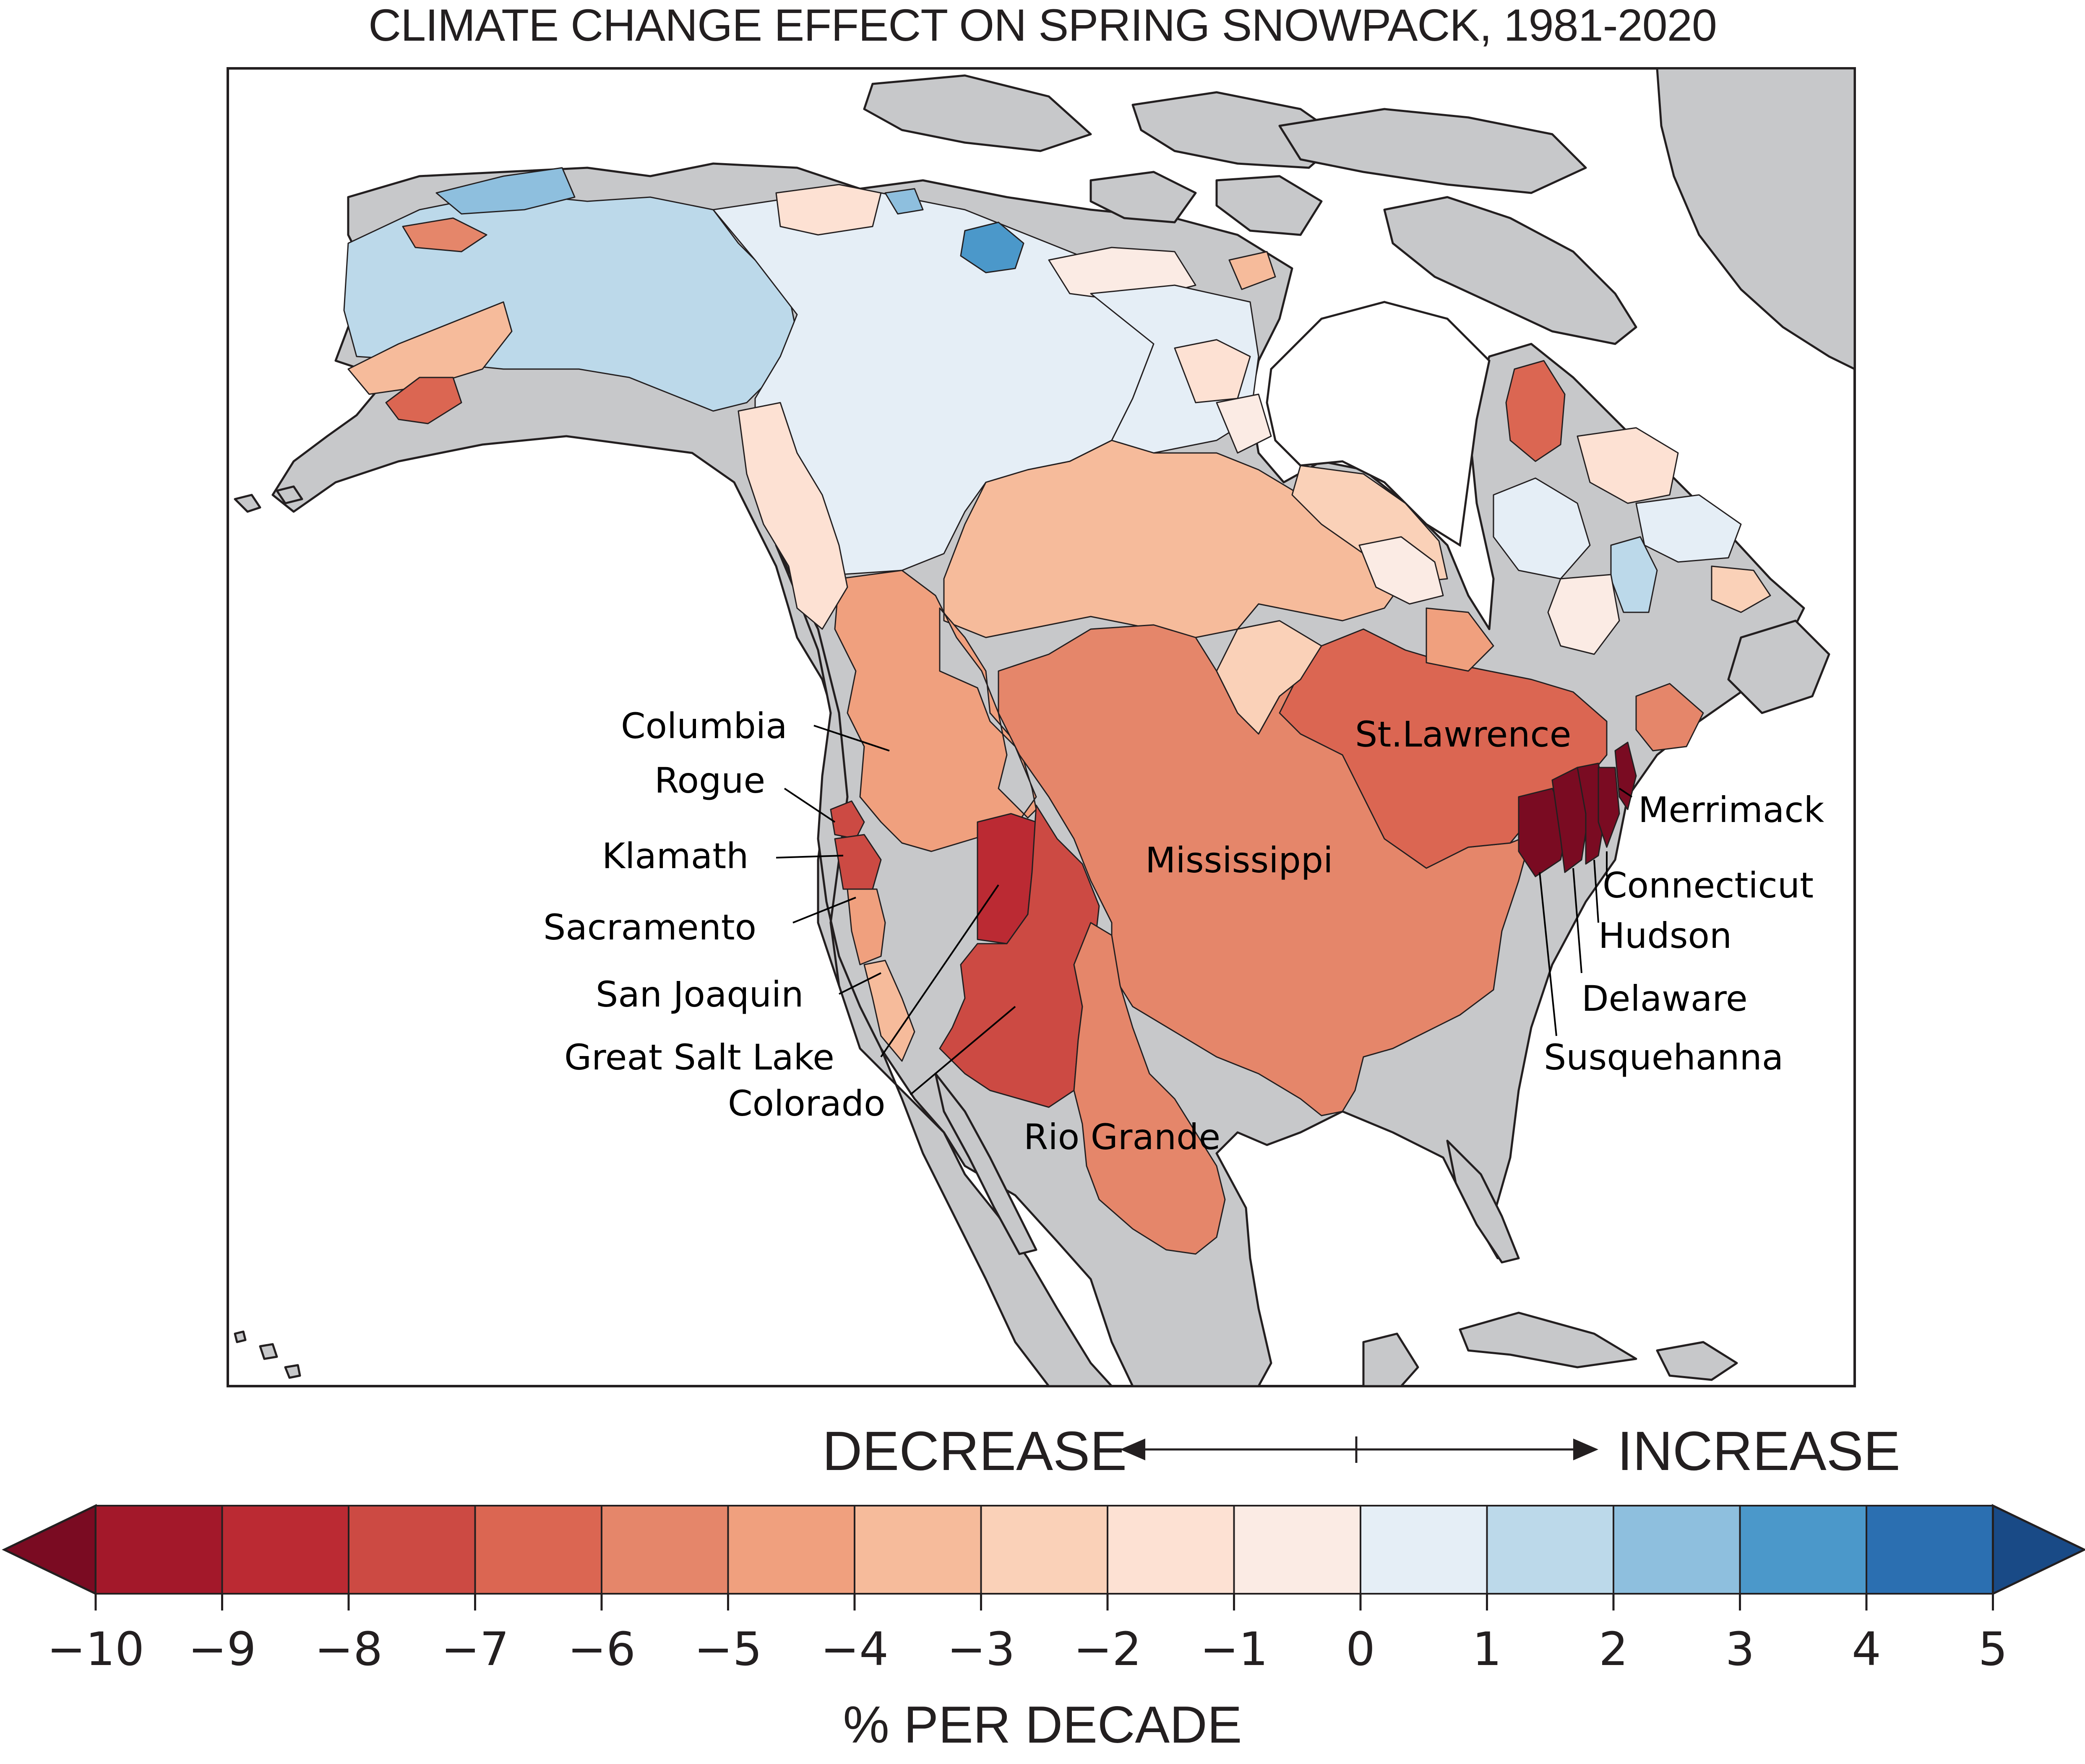  I want to click on leader-columbia, so click(851, 738).